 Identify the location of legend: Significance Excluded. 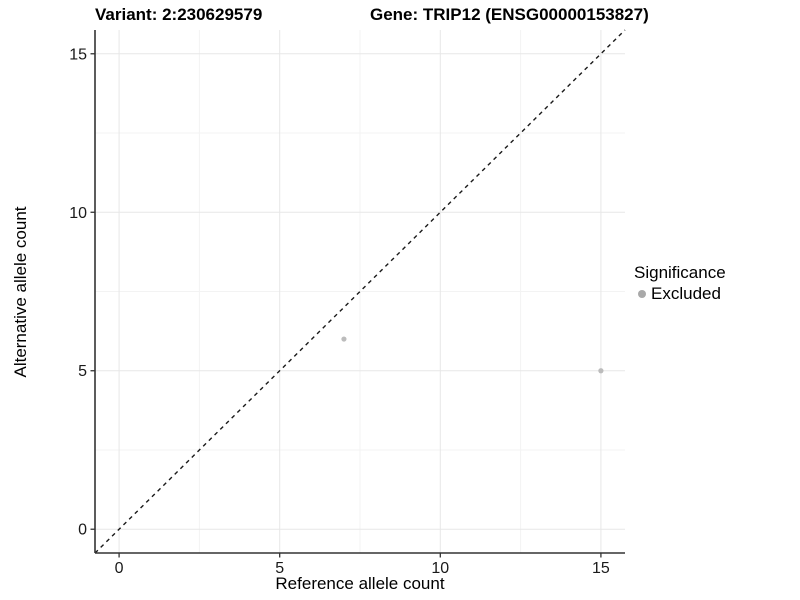
(680, 283).